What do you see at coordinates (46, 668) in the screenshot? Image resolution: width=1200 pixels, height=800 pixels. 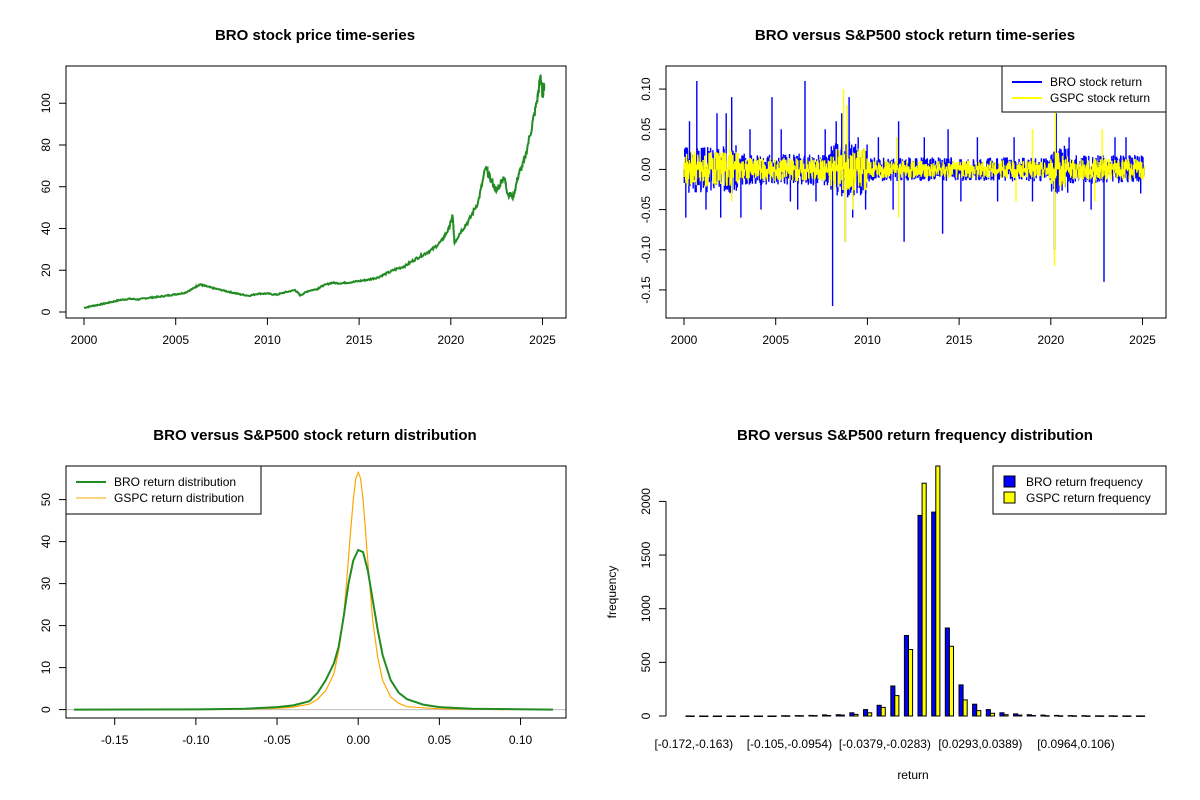 I see `y-tick-label: 10` at bounding box center [46, 668].